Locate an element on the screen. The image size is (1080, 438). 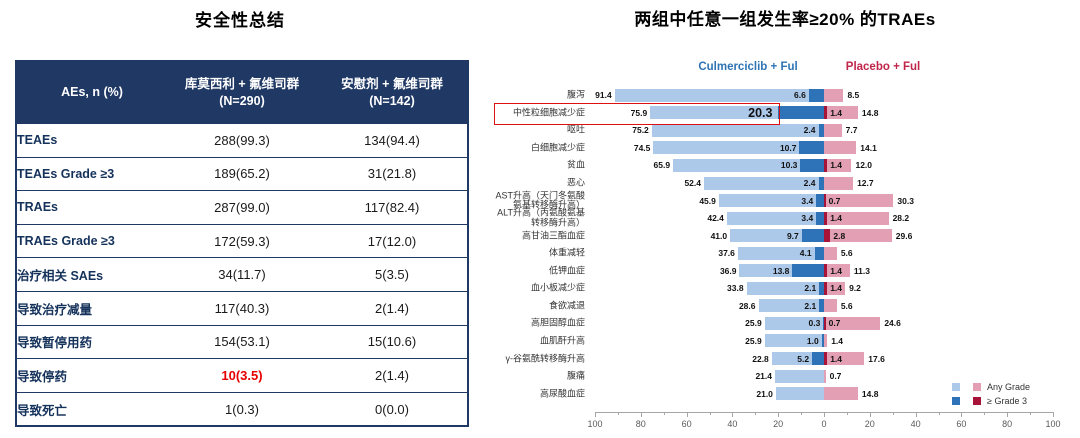
table-row: TEAEs 288(99.3) 134(94.4) is located at coordinates (242, 140).